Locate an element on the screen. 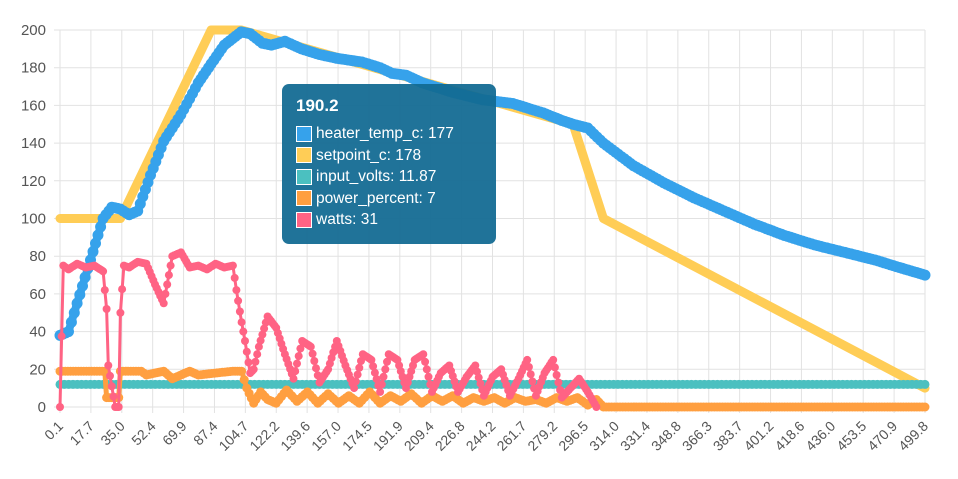 The height and width of the screenshot is (479, 958). y-tick-label: 40 is located at coordinates (37, 332).